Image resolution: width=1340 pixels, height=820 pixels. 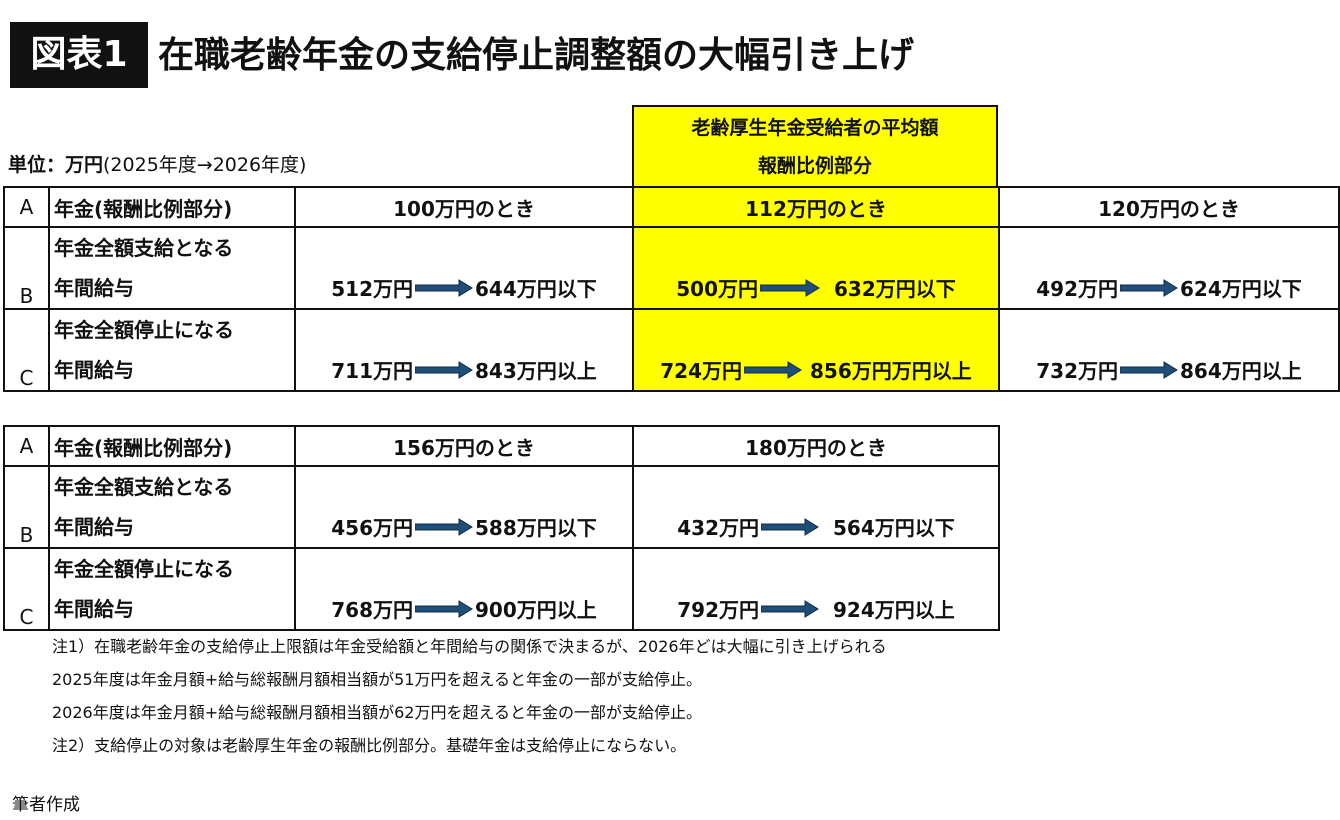 What do you see at coordinates (816, 446) in the screenshot?
I see `col-header: 180万円のとき` at bounding box center [816, 446].